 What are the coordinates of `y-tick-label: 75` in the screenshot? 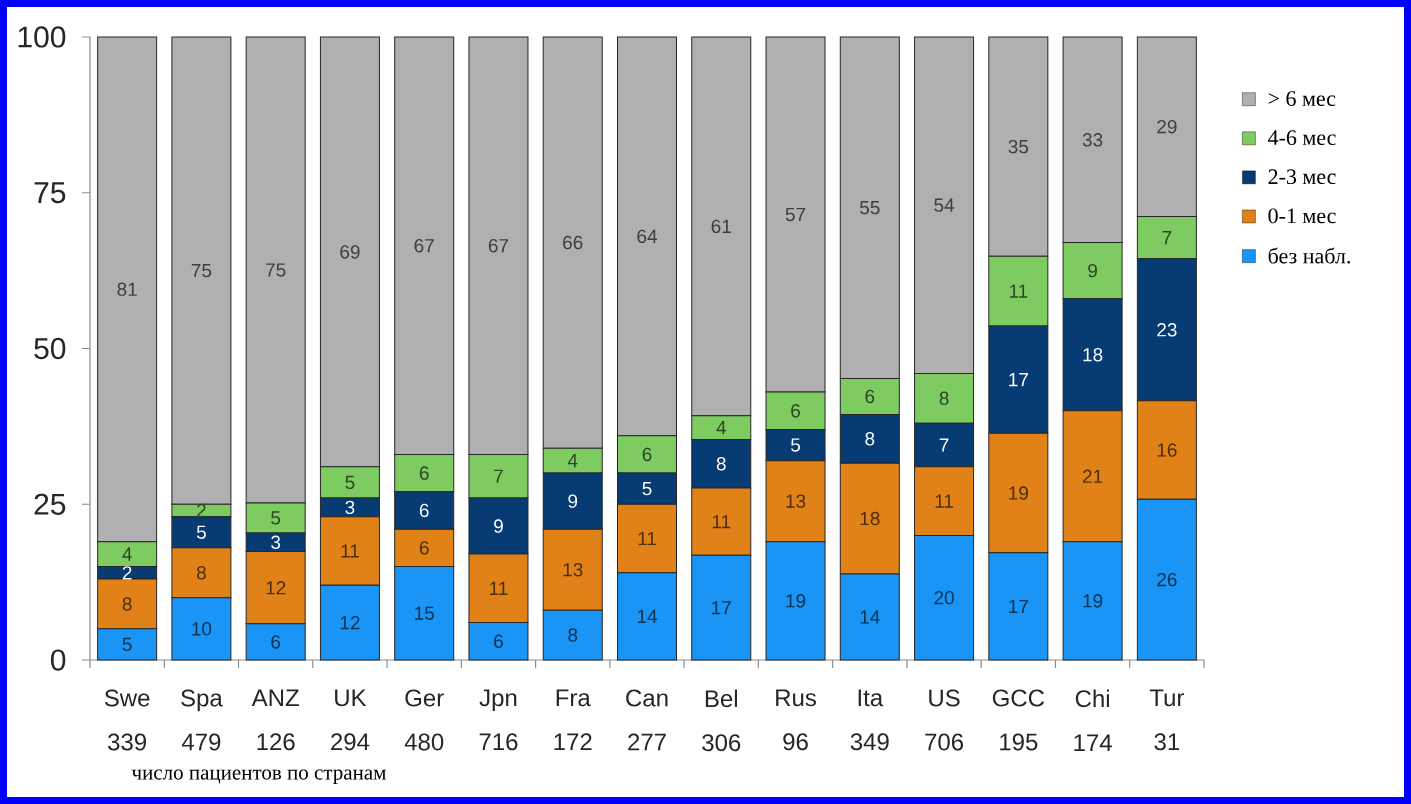 It's located at (50, 193).